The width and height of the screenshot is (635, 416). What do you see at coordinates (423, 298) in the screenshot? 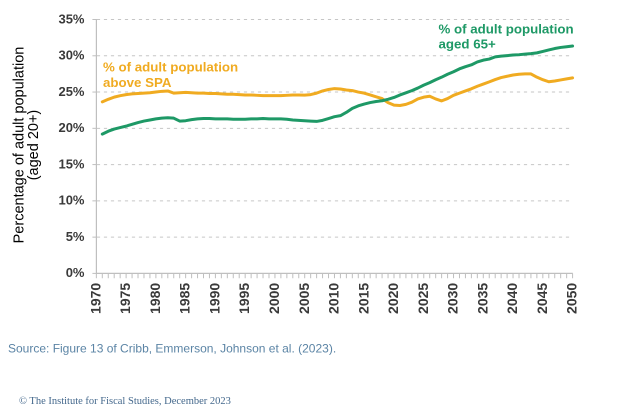
I see `svg-text: 2025` at bounding box center [423, 298].